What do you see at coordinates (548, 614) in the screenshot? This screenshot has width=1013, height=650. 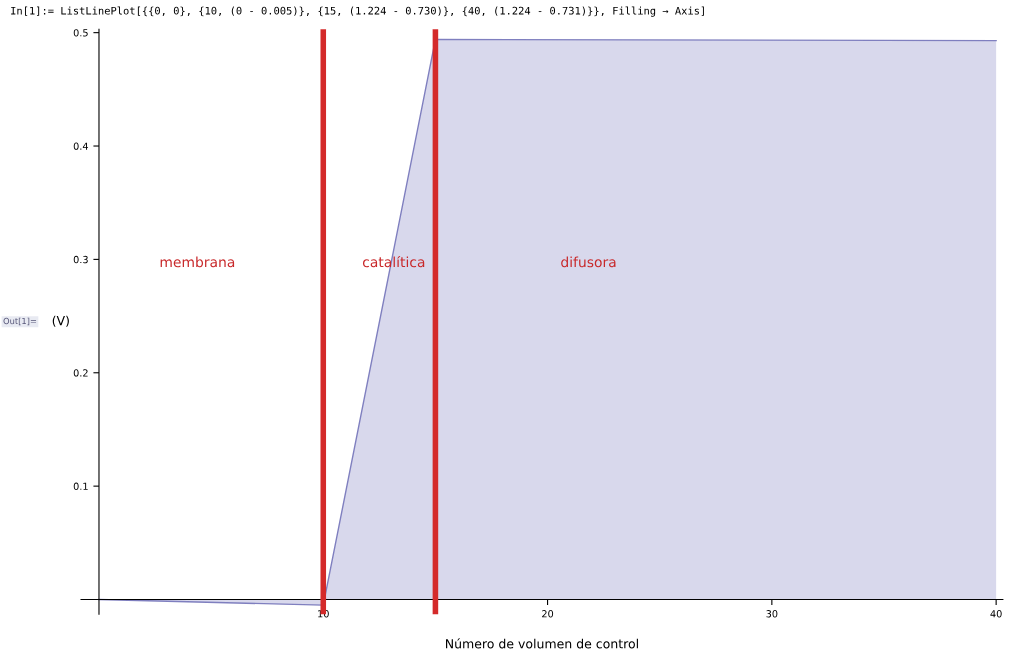 I see `x-tick-label: 20` at bounding box center [548, 614].